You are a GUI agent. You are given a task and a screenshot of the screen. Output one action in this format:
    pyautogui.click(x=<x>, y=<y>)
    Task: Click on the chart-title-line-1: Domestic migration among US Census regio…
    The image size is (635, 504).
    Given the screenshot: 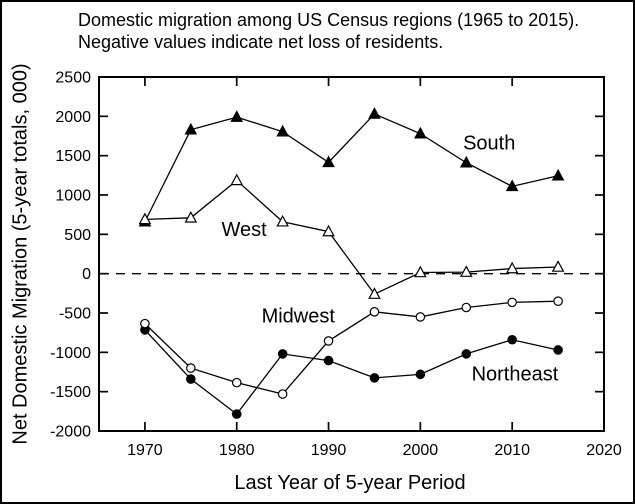 What is the action you would take?
    pyautogui.click(x=329, y=20)
    